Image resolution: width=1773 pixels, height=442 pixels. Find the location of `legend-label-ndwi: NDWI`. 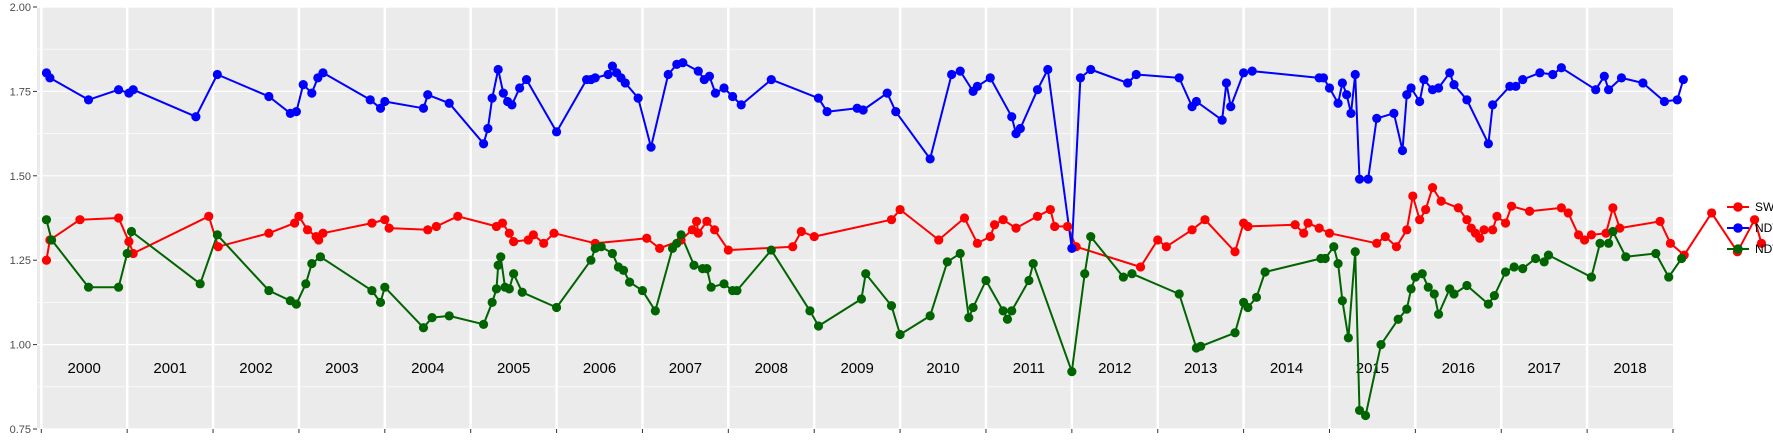

legend-label-ndwi: NDWI is located at coordinates (1764, 249).